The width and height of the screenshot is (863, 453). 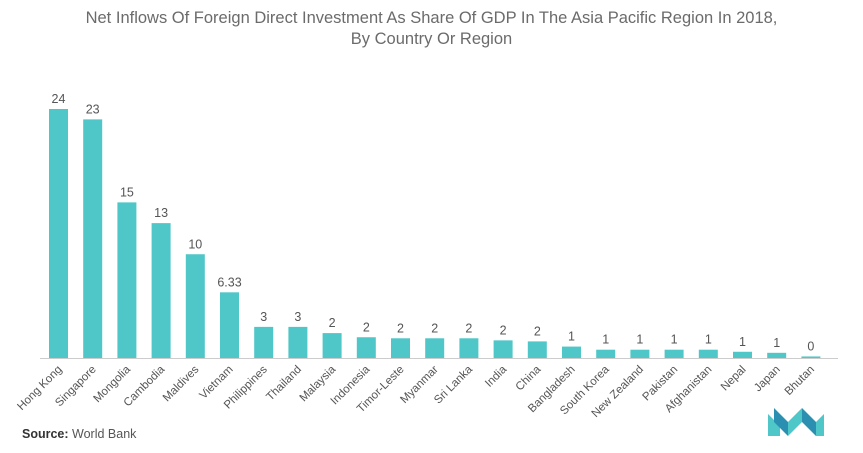 What do you see at coordinates (45, 434) in the screenshot?
I see `source-label: Source:` at bounding box center [45, 434].